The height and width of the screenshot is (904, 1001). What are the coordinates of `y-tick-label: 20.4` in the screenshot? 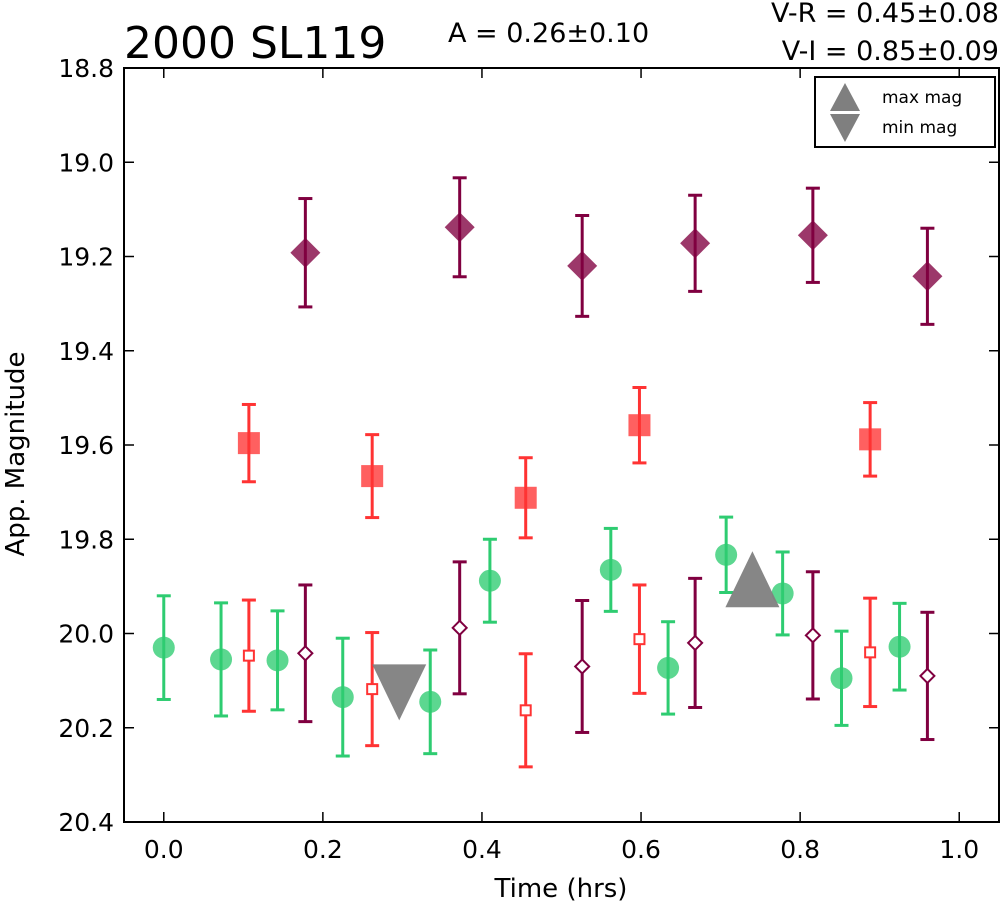 It's located at (86, 822).